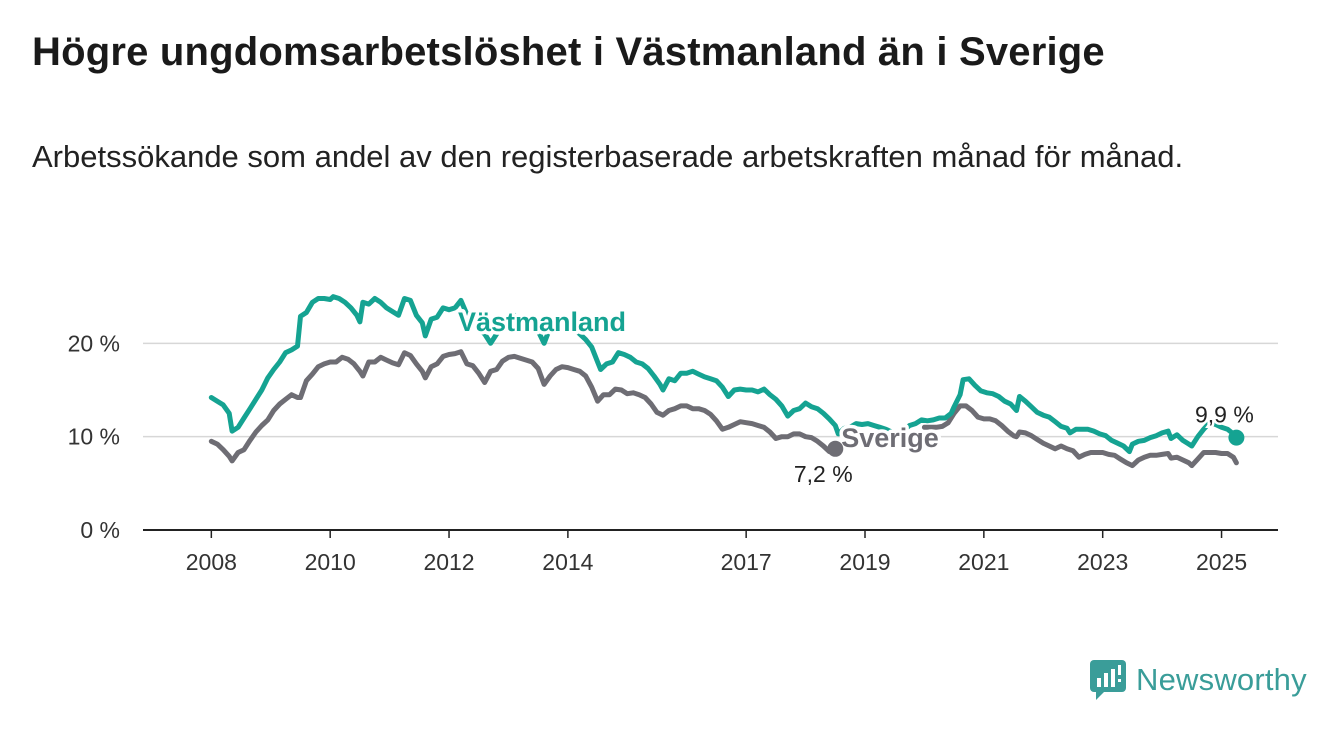  I want to click on x-tick-label: 2019, so click(864, 562).